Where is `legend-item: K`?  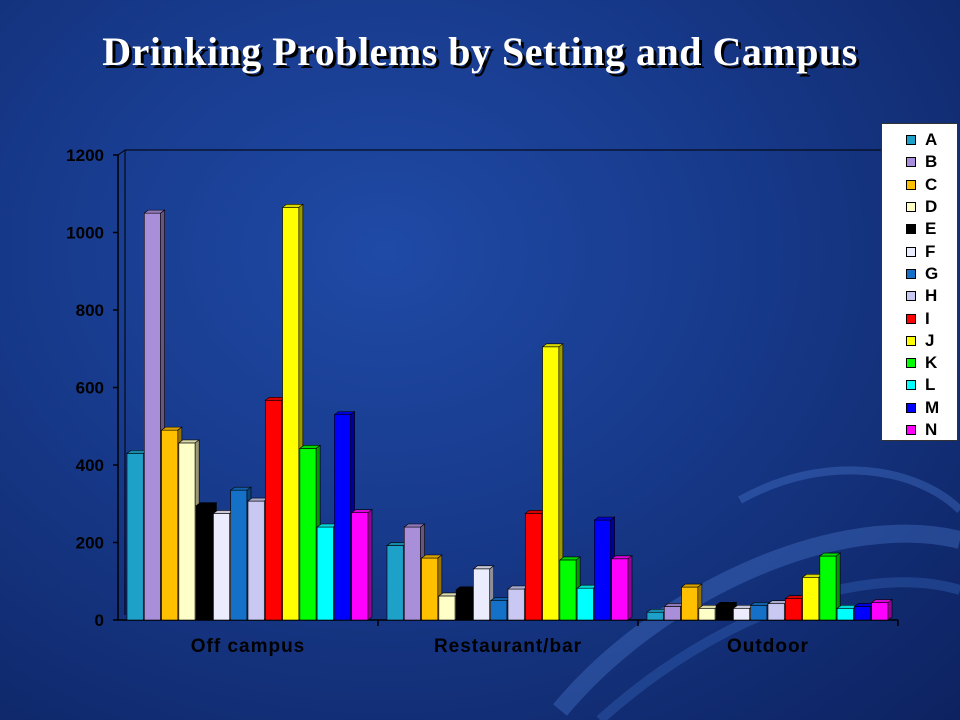
legend-item: K is located at coordinates (931, 363).